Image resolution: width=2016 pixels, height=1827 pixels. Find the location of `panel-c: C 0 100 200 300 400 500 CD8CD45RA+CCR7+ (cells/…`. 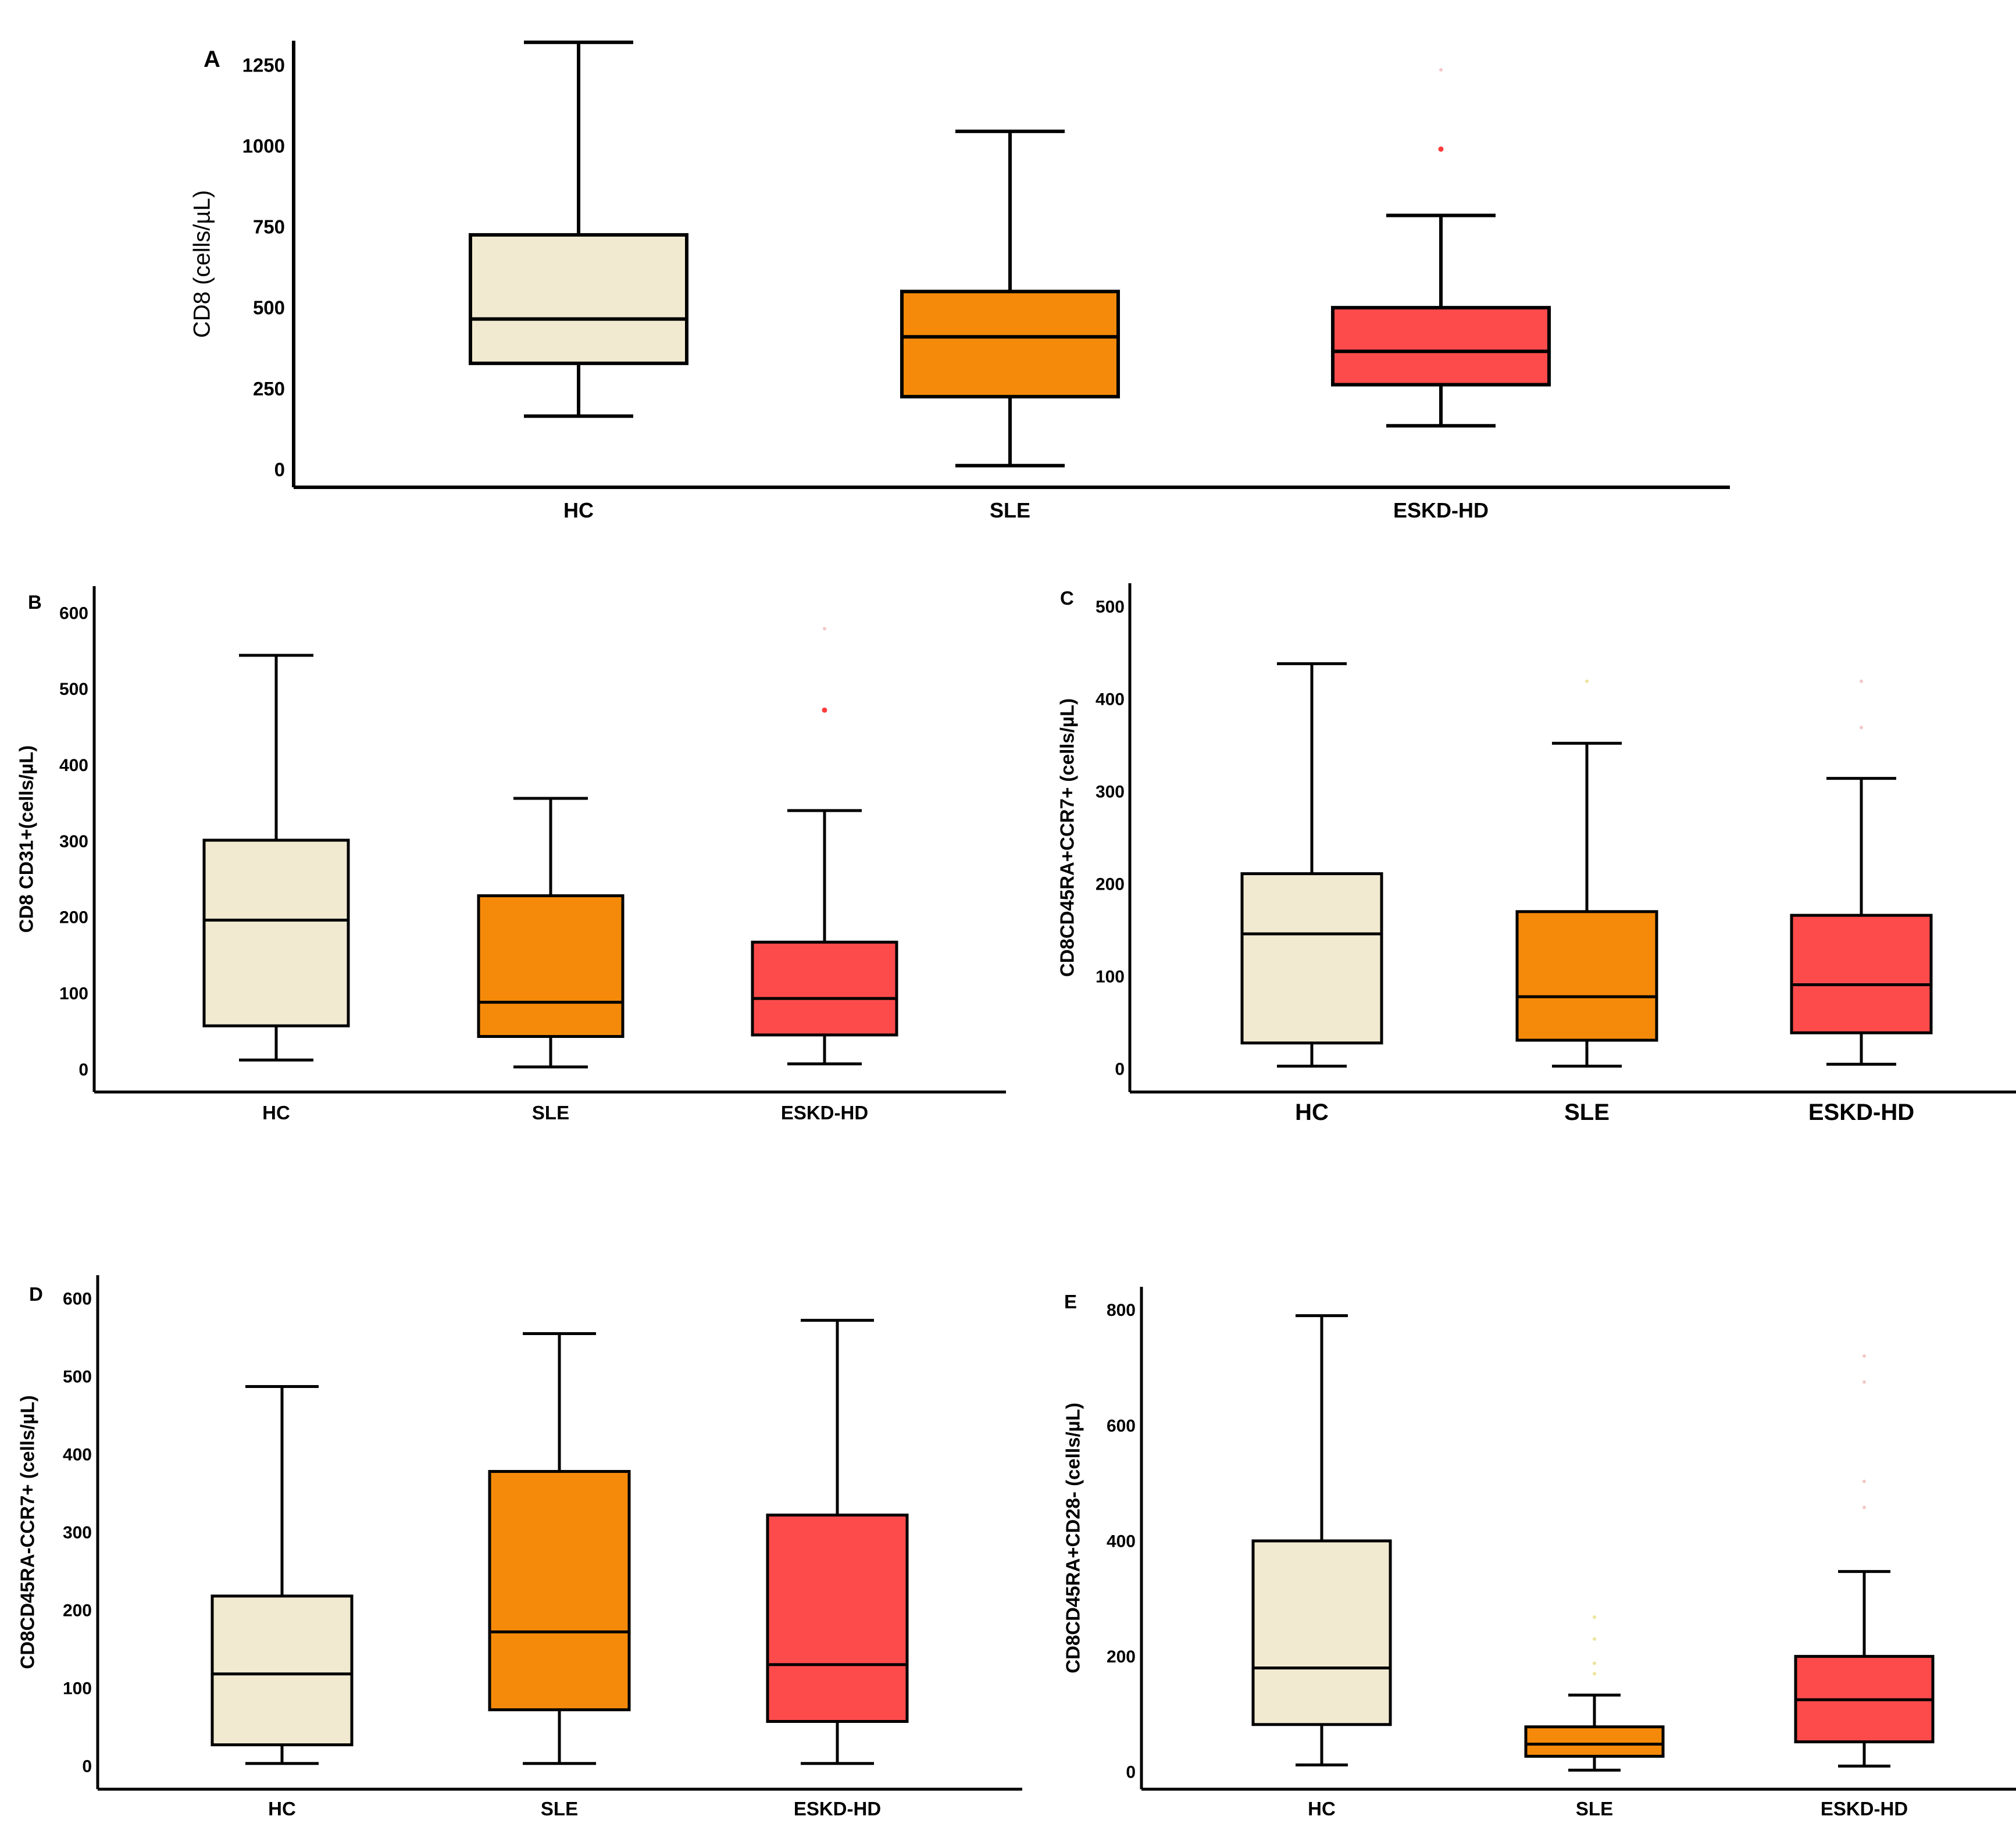

panel-c: C 0 100 200 300 400 500 CD8CD45RA+CCR7+ (cells/… is located at coordinates (1536, 854).